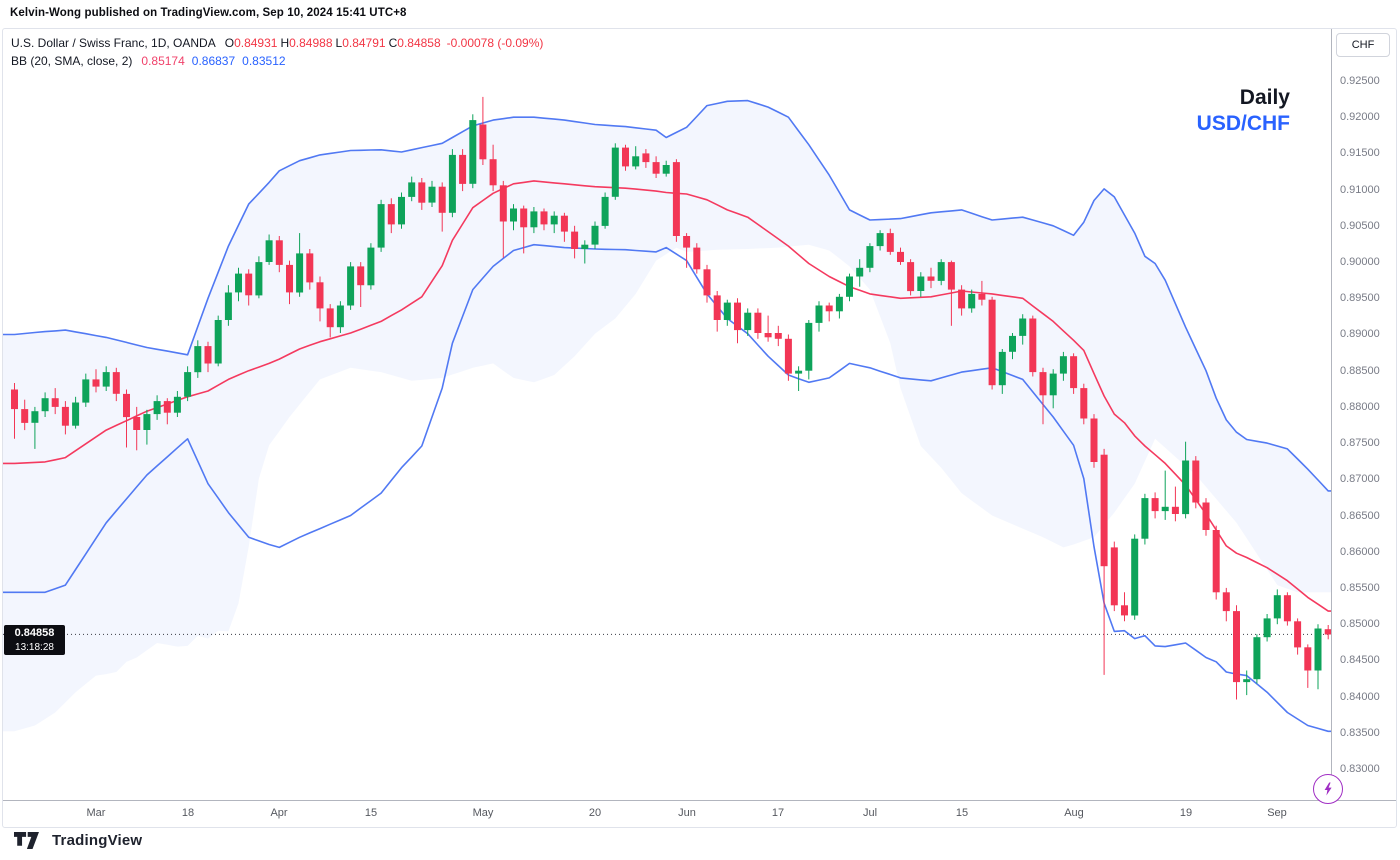  What do you see at coordinates (1360, 733) in the screenshot?
I see `price-axis-tick: 0.83500` at bounding box center [1360, 733].